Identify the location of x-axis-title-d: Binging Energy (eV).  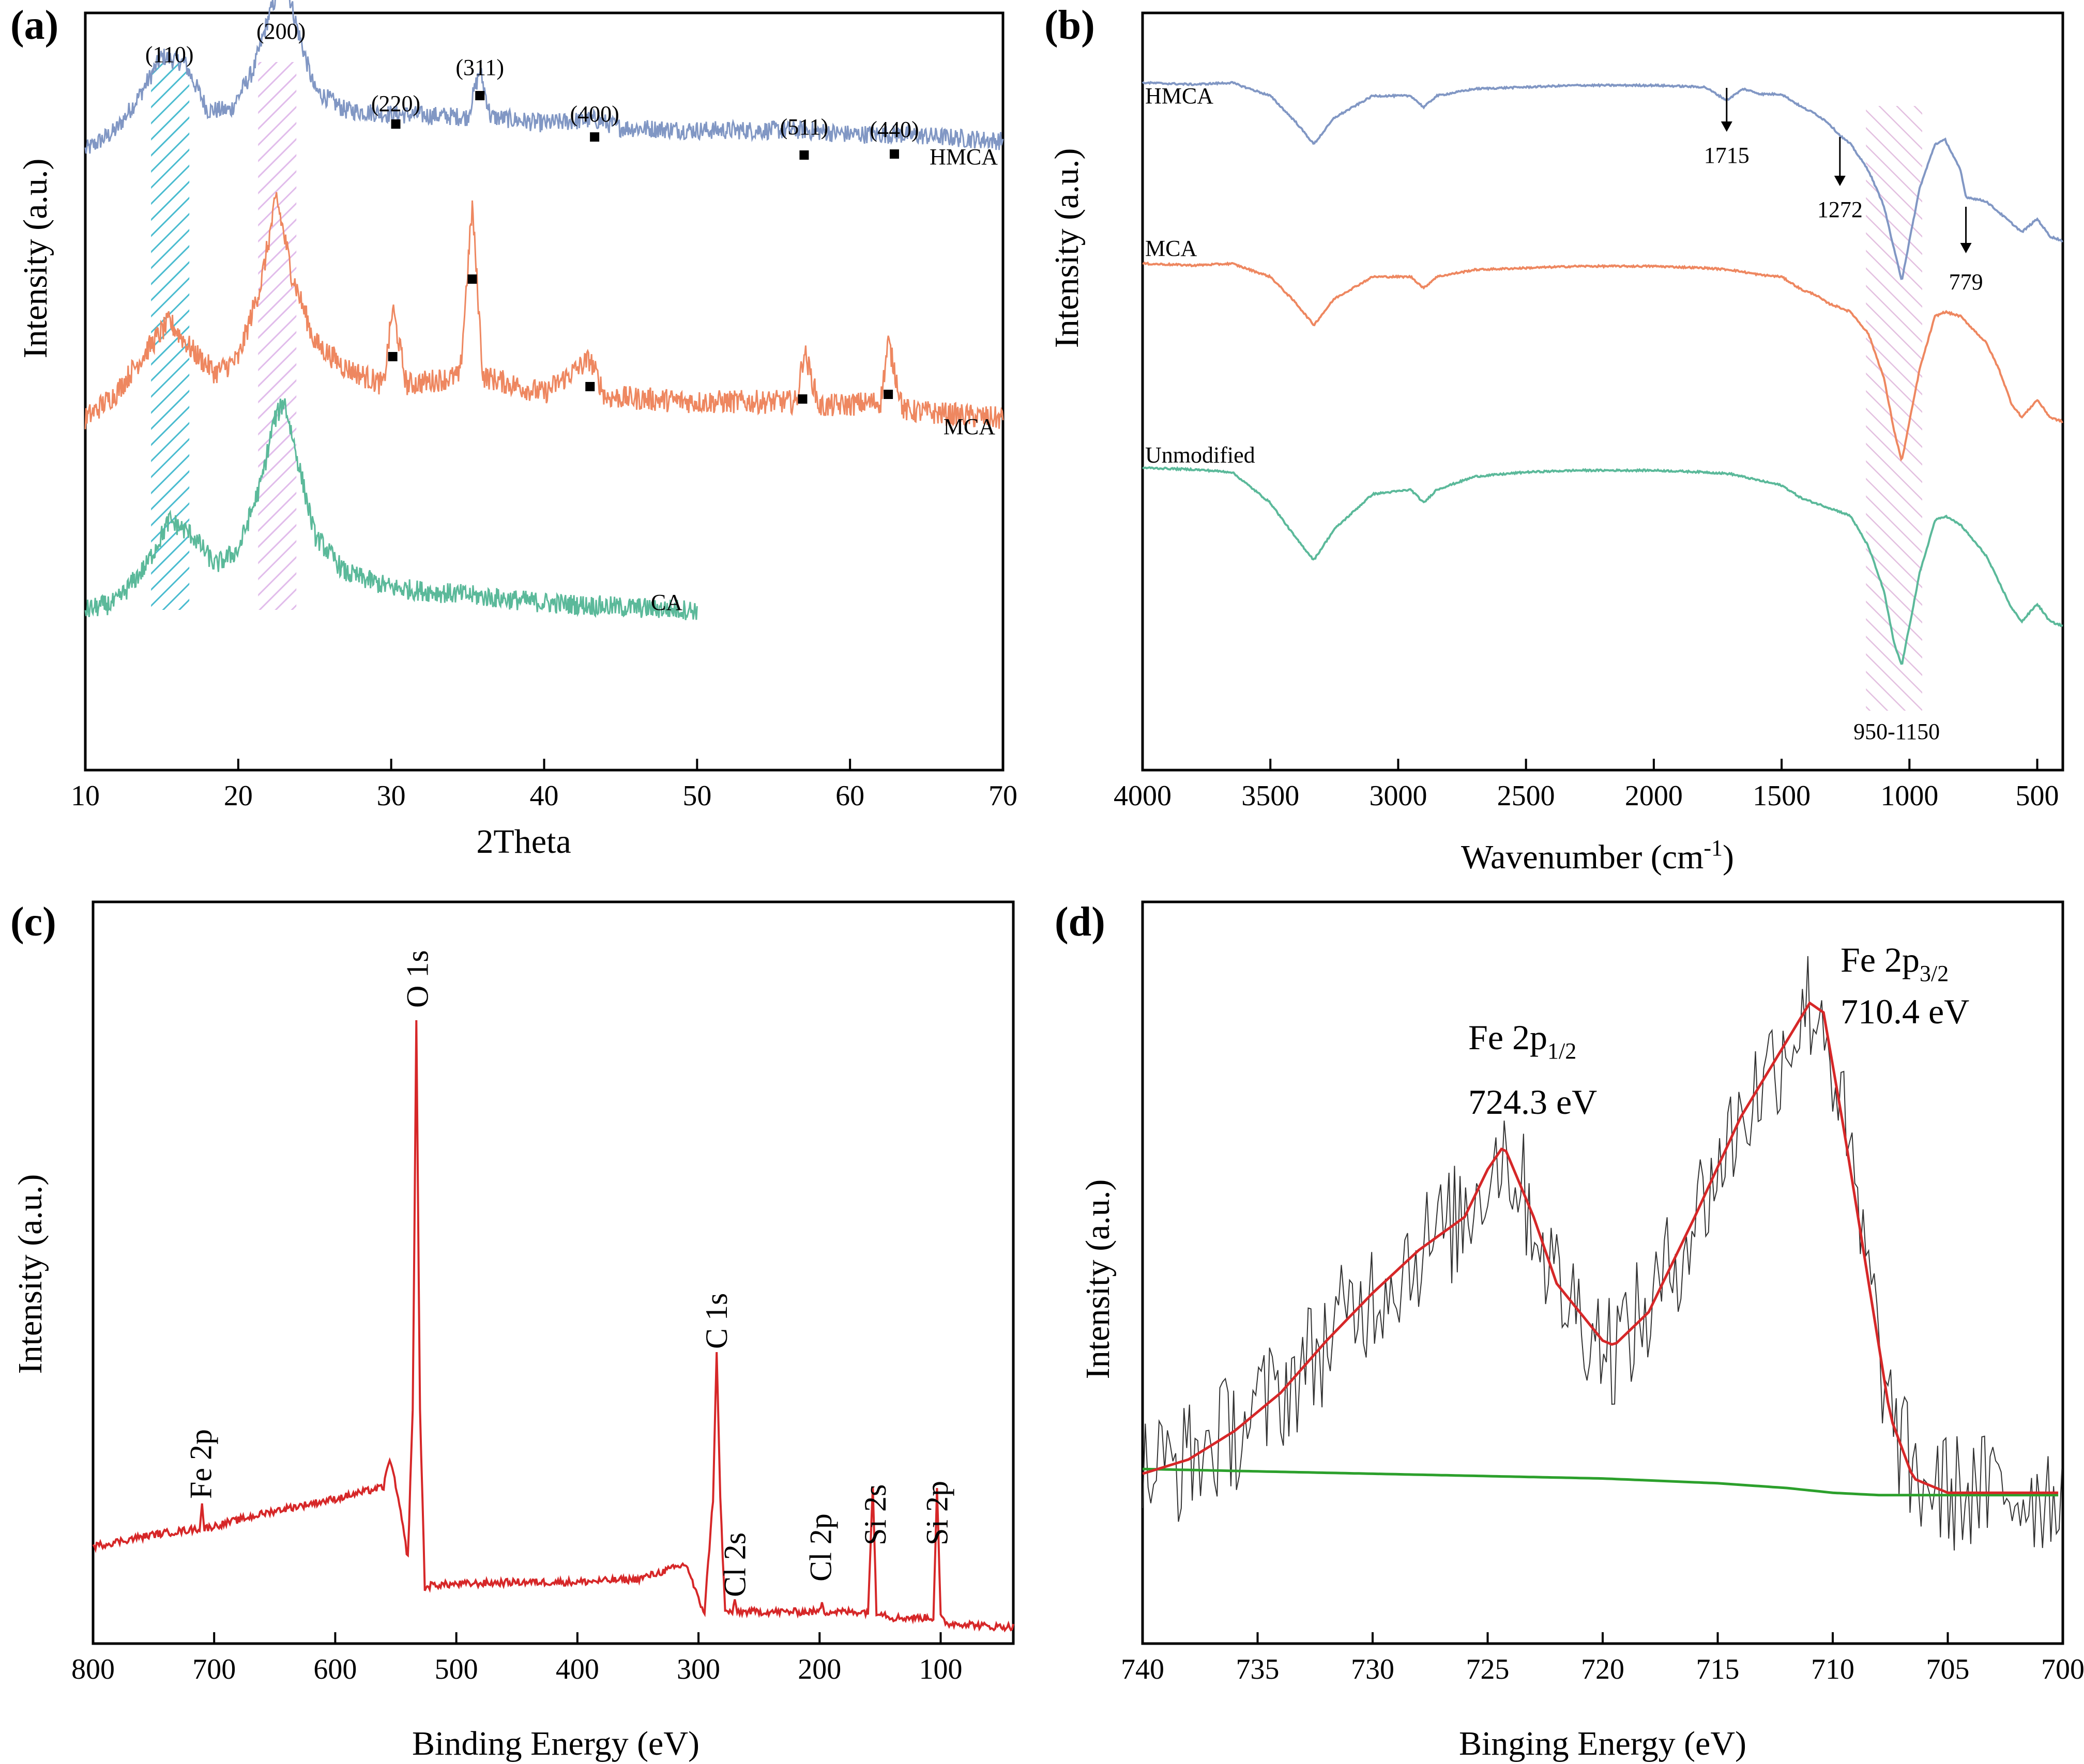
(1602, 1743).